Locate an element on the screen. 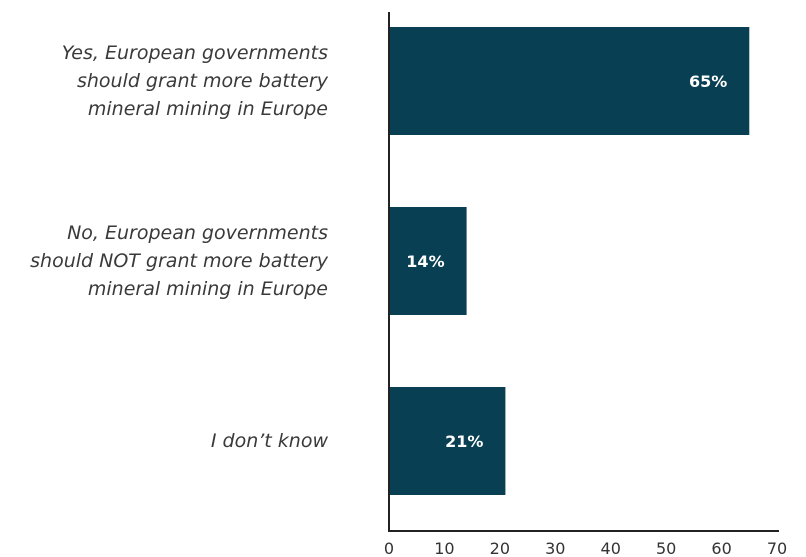 The image size is (806, 557). category-label-2: I don’t know is located at coordinates (270, 441).